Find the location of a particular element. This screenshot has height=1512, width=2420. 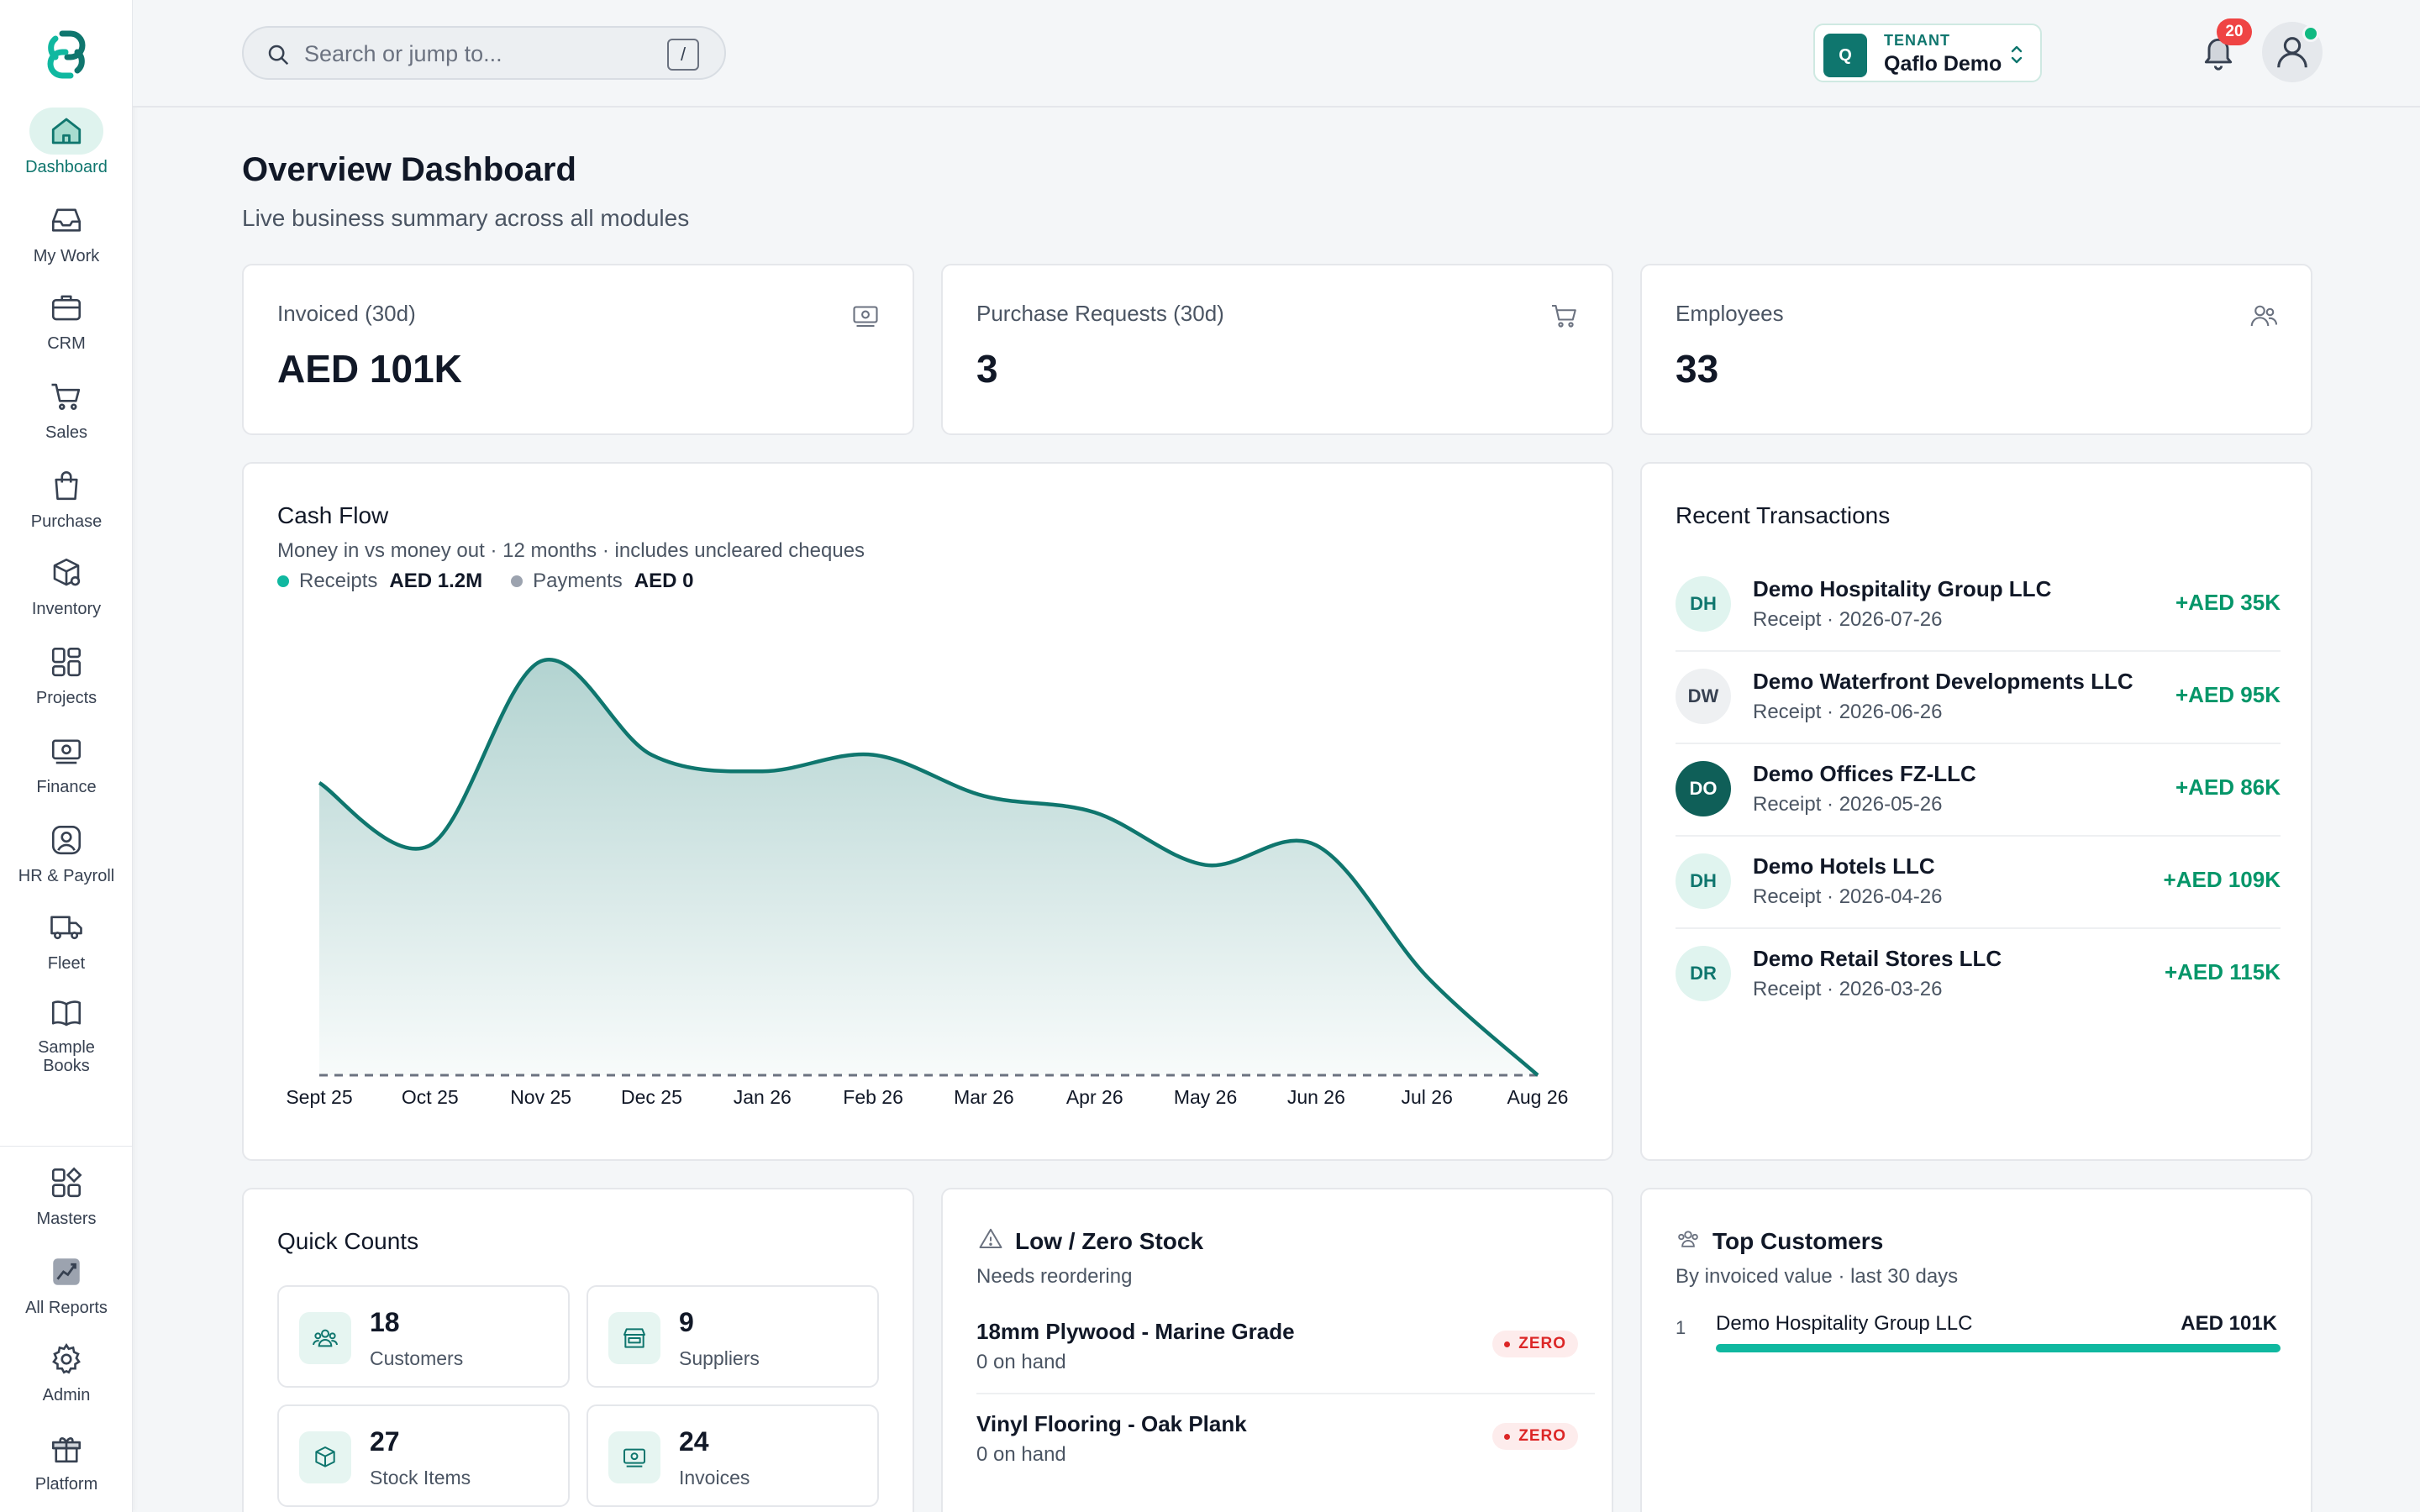

truck-icon is located at coordinates (66, 928).